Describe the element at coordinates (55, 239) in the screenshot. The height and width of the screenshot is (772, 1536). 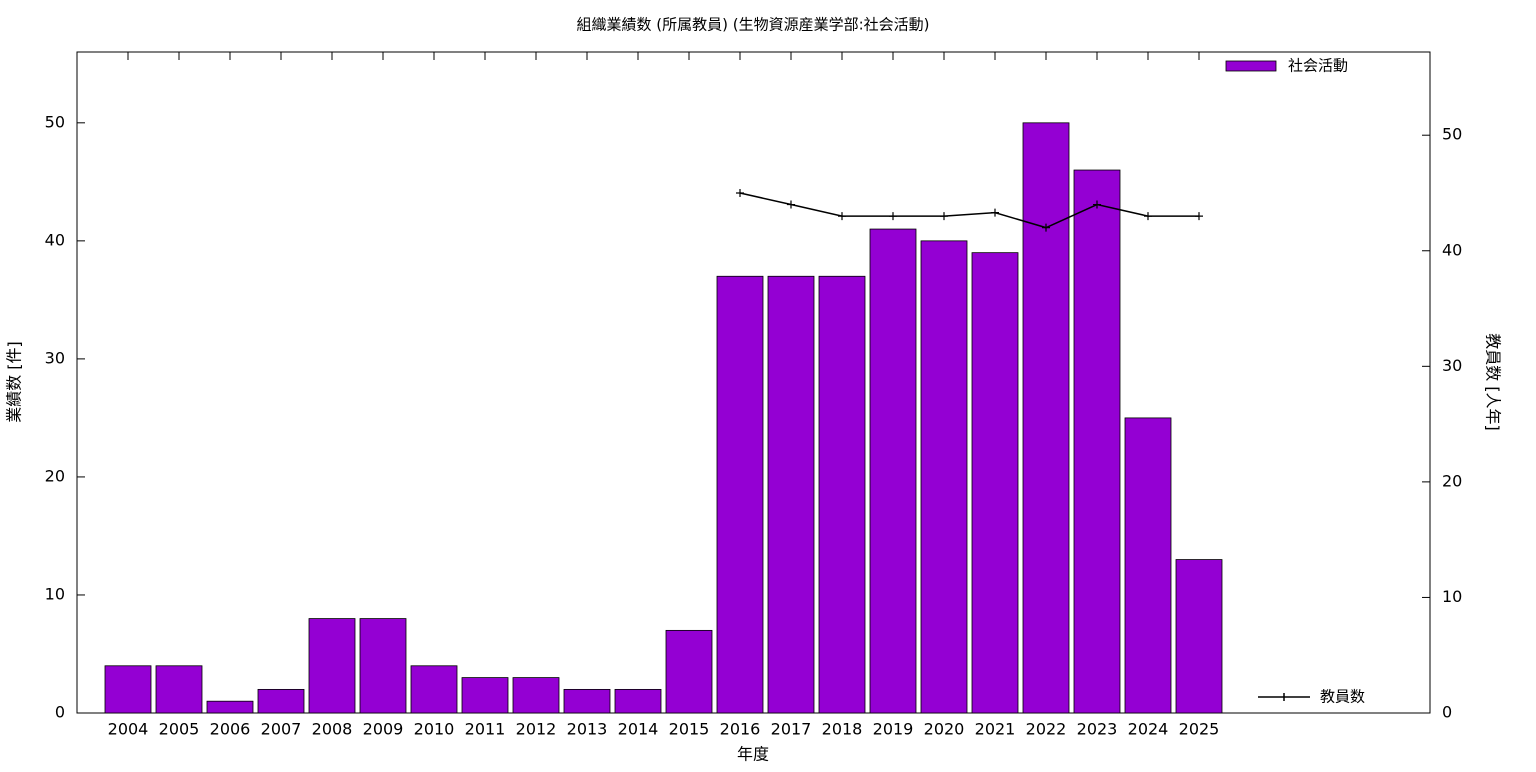
I see `y-tick-label: 40` at that location.